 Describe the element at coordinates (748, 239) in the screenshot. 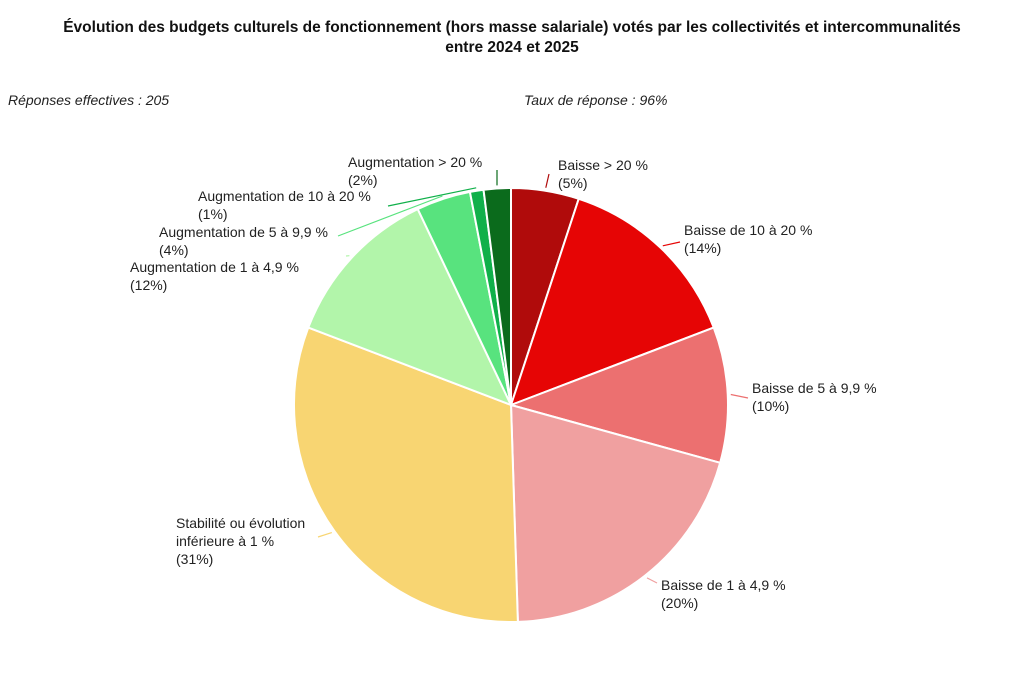

I see `slice-label-baisse-de-10-a-20: Baisse de 10 à 20 % (14%)` at that location.